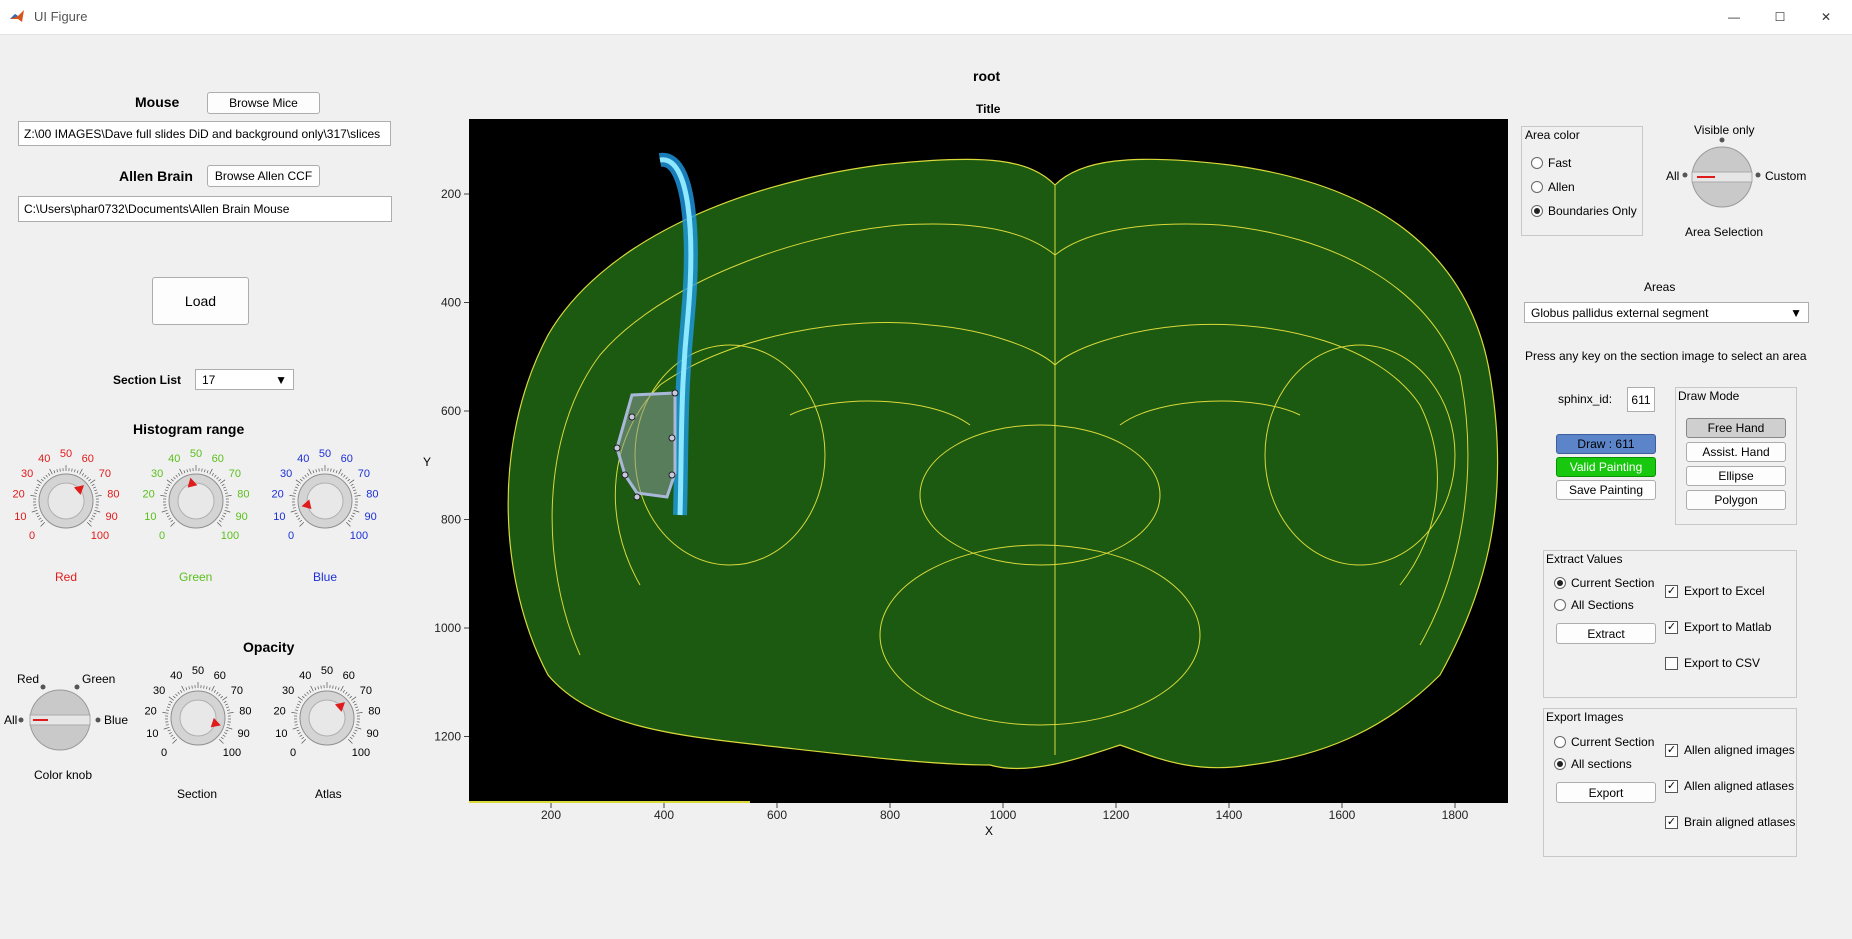 The width and height of the screenshot is (1852, 939). What do you see at coordinates (1671, 591) in the screenshot?
I see `extract-checkbox-0: ✓` at bounding box center [1671, 591].